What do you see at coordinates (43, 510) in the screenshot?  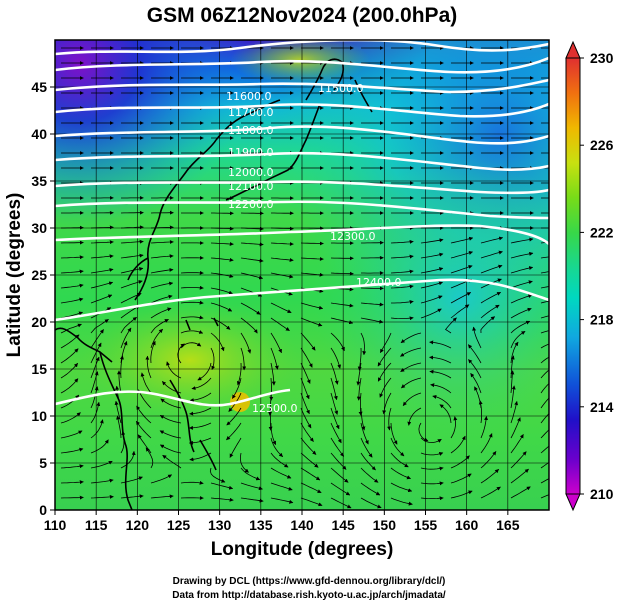 I see `y-tick-label: 0` at bounding box center [43, 510].